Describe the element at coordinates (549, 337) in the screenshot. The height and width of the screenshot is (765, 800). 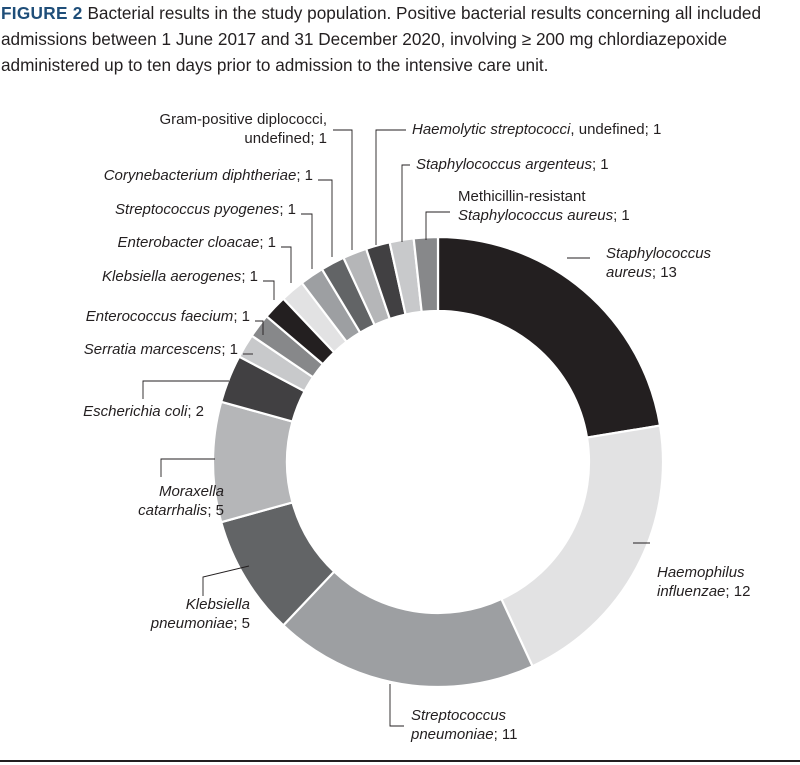
I see `slice-staphylococcus-aureus` at that location.